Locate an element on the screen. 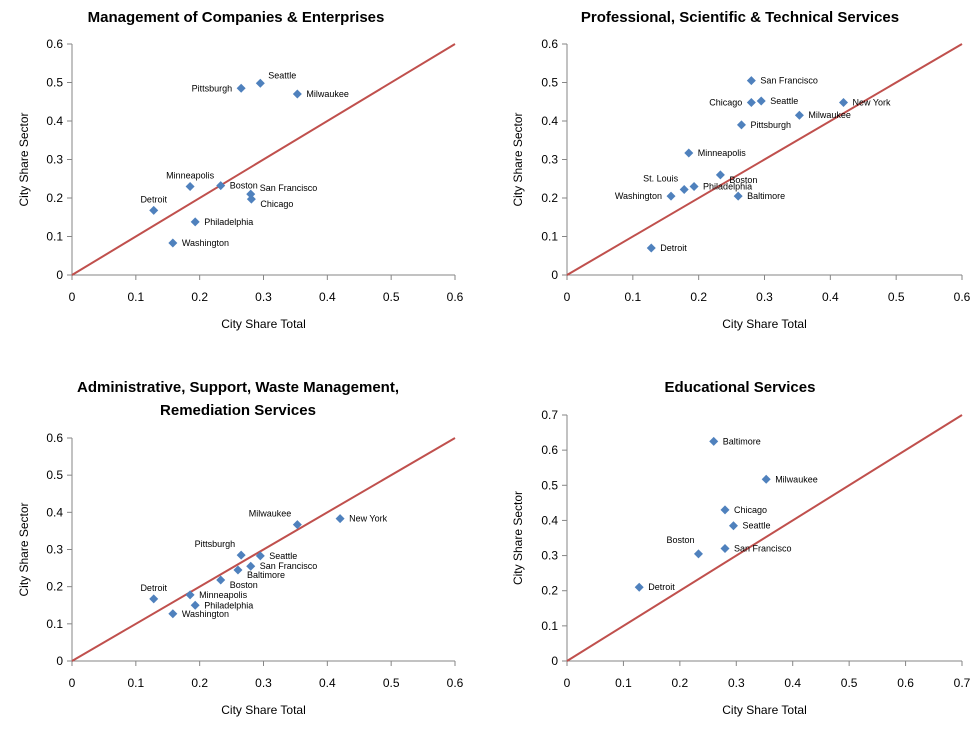 The image size is (977, 731). data-point-label: New York is located at coordinates (368, 519).